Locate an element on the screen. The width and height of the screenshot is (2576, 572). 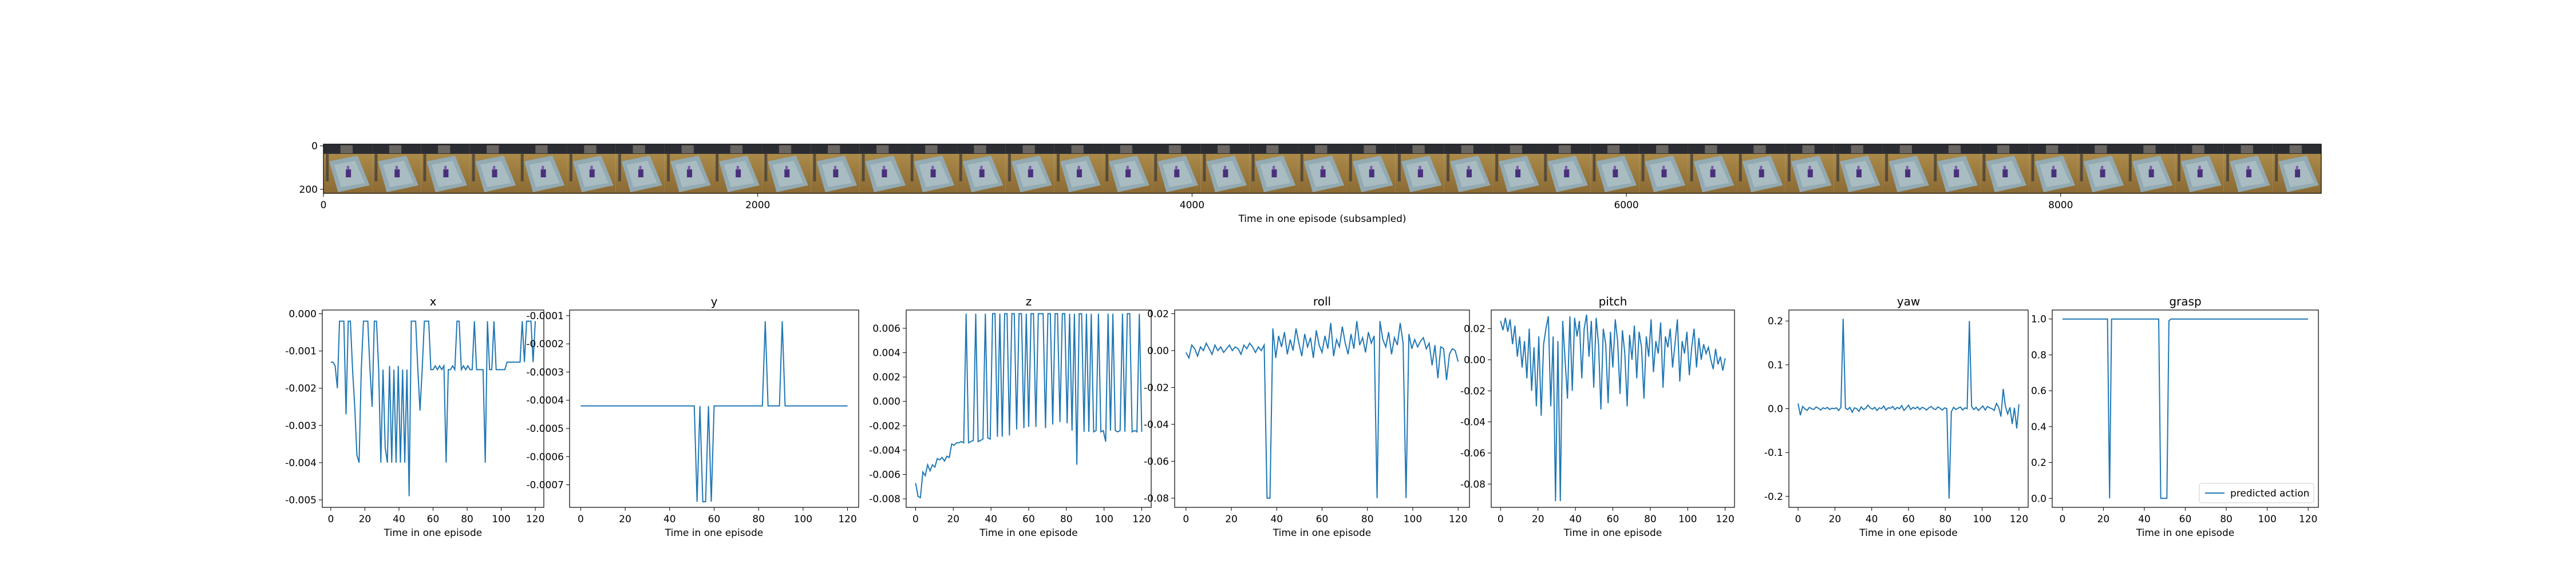
chart-title: x is located at coordinates (433, 301).